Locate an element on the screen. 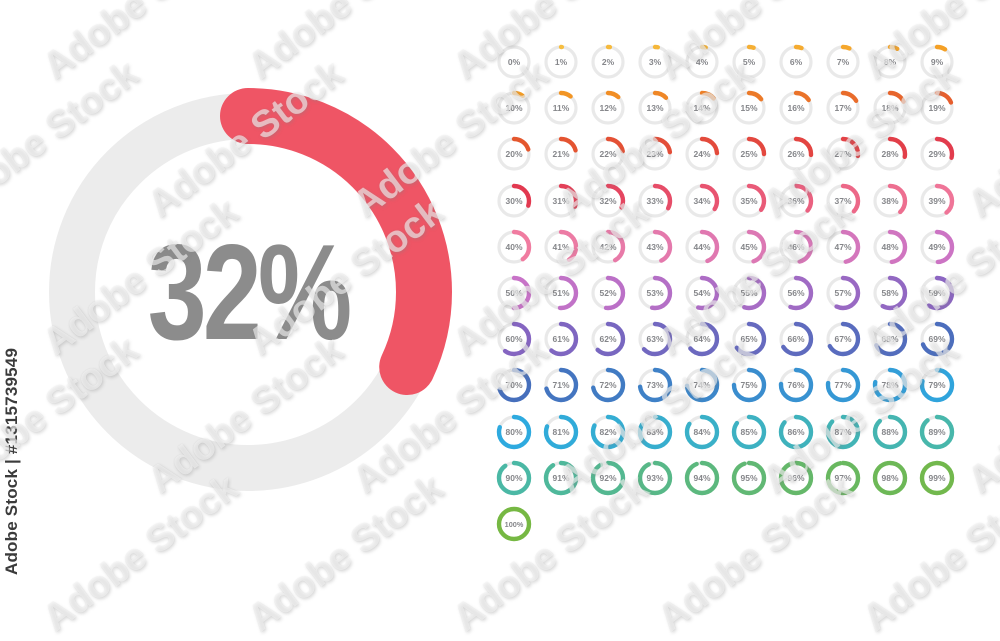 The image size is (1000, 641). small-donut-label: 75% is located at coordinates (748, 385).